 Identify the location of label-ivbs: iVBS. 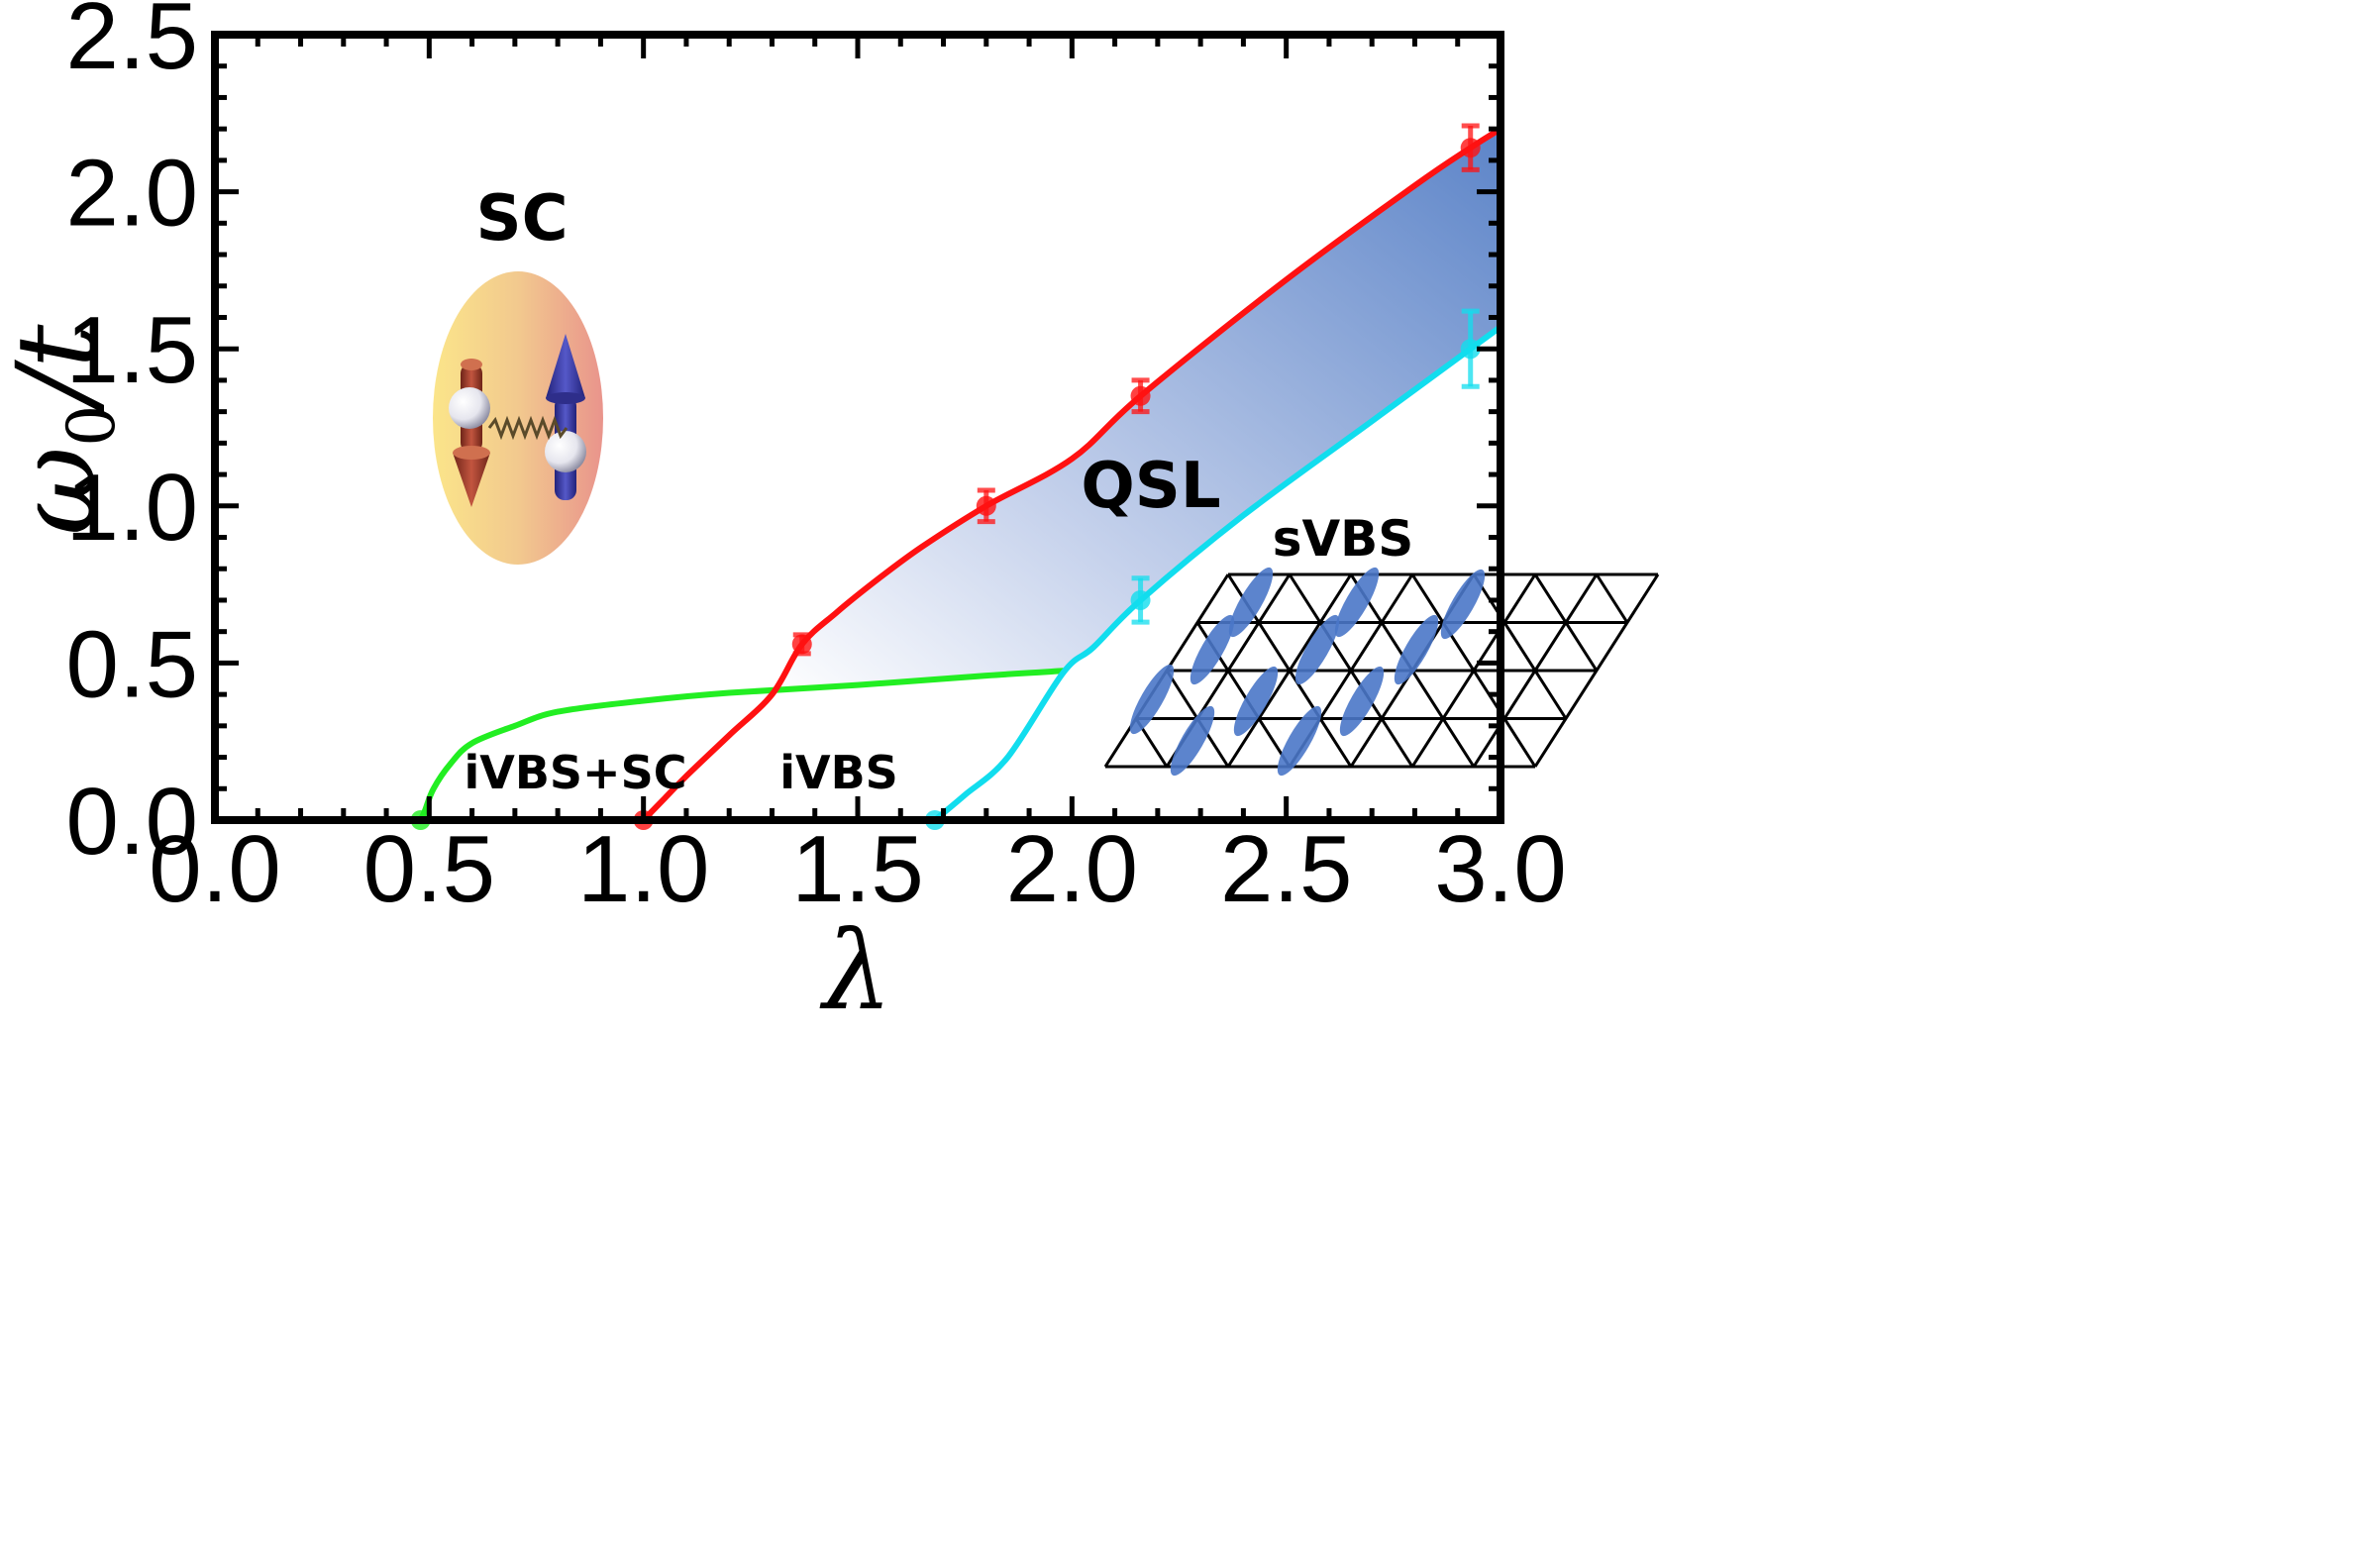
(838, 772).